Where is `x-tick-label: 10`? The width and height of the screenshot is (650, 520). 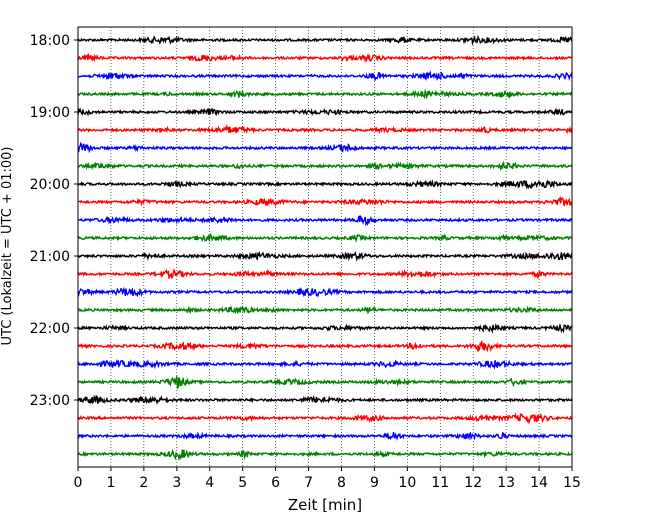 x-tick-label: 10 is located at coordinates (407, 483).